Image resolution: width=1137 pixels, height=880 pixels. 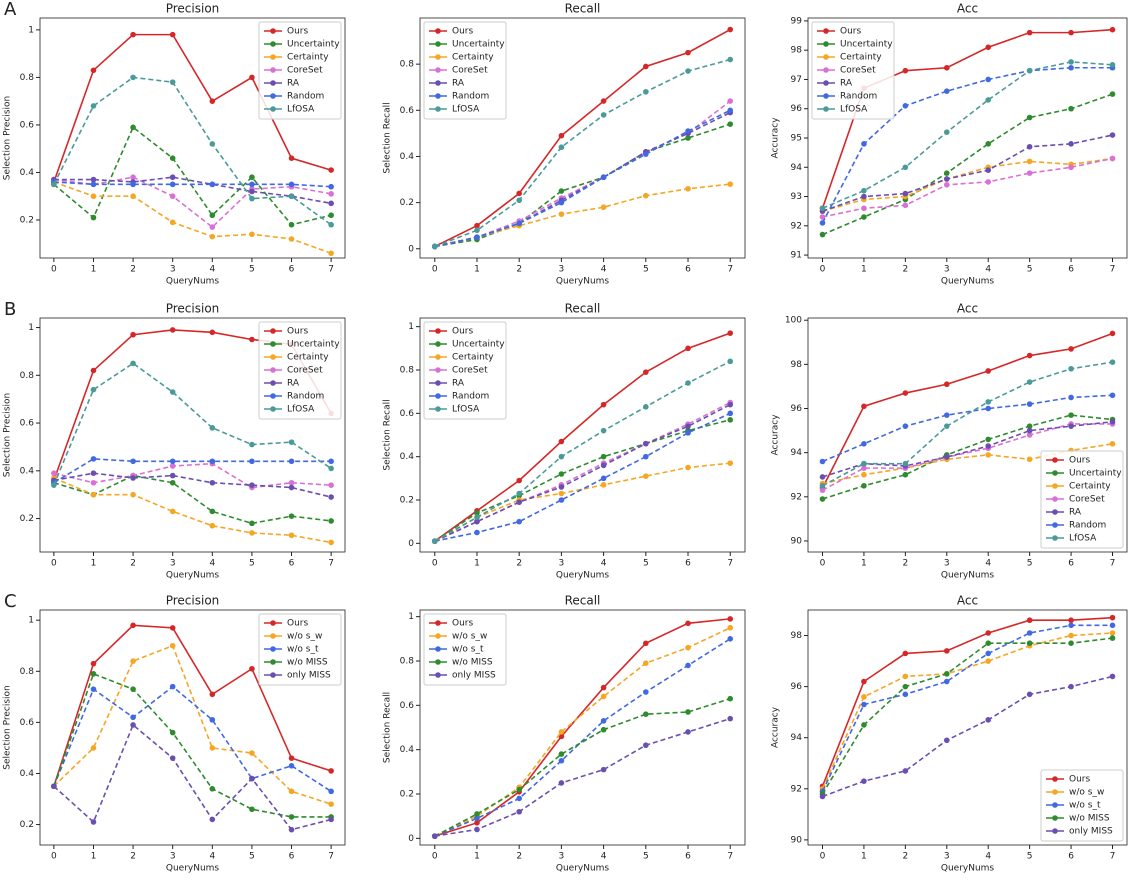 What do you see at coordinates (988, 857) in the screenshot?
I see `x-tick-label: 4` at bounding box center [988, 857].